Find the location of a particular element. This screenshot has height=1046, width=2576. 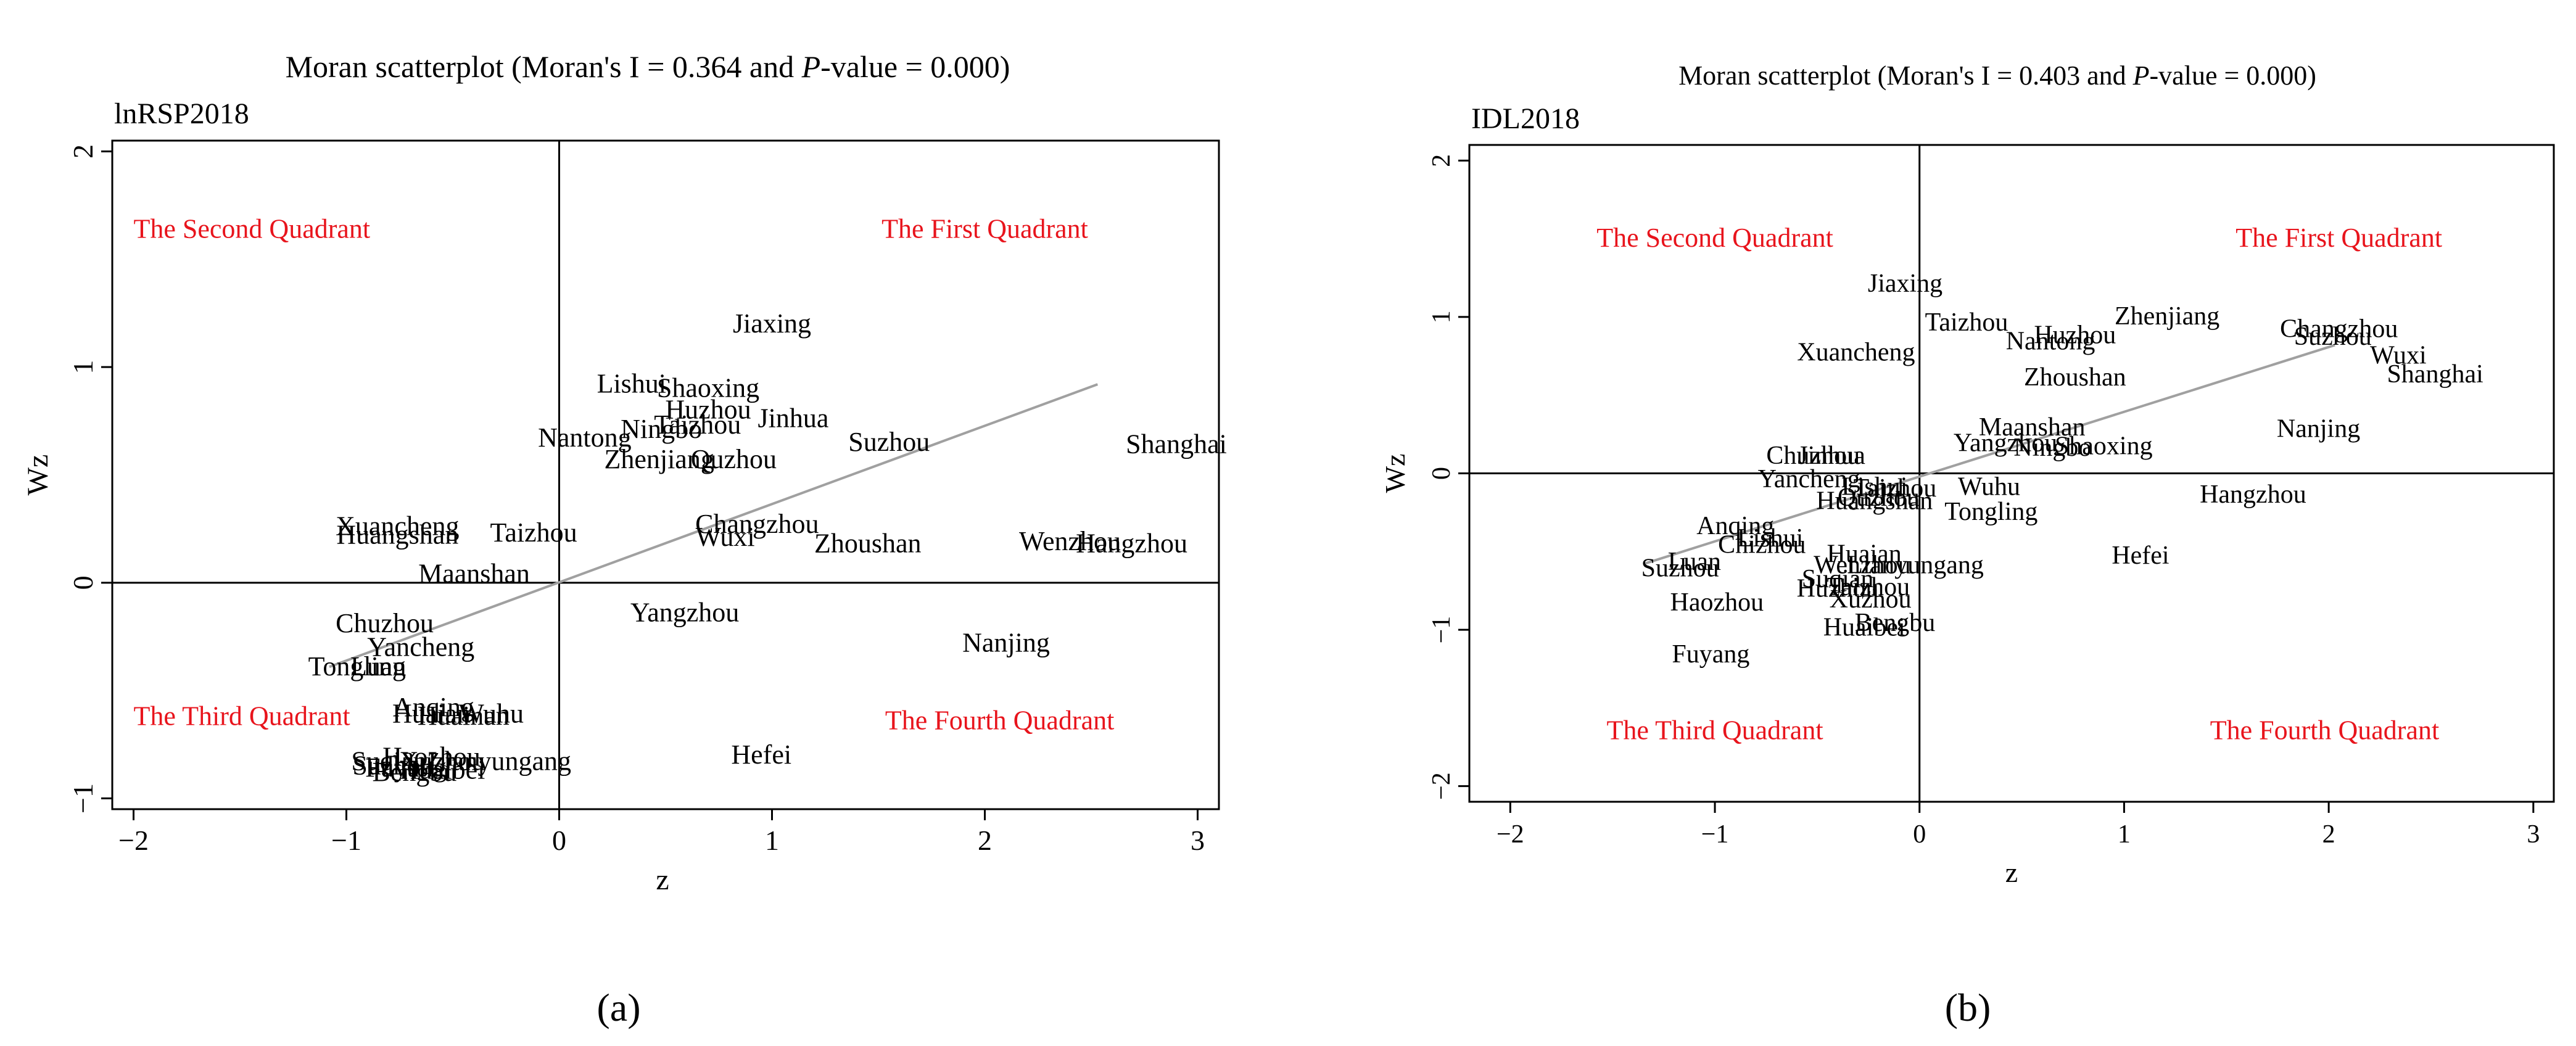

x-tick-label: −1 is located at coordinates (346, 840).